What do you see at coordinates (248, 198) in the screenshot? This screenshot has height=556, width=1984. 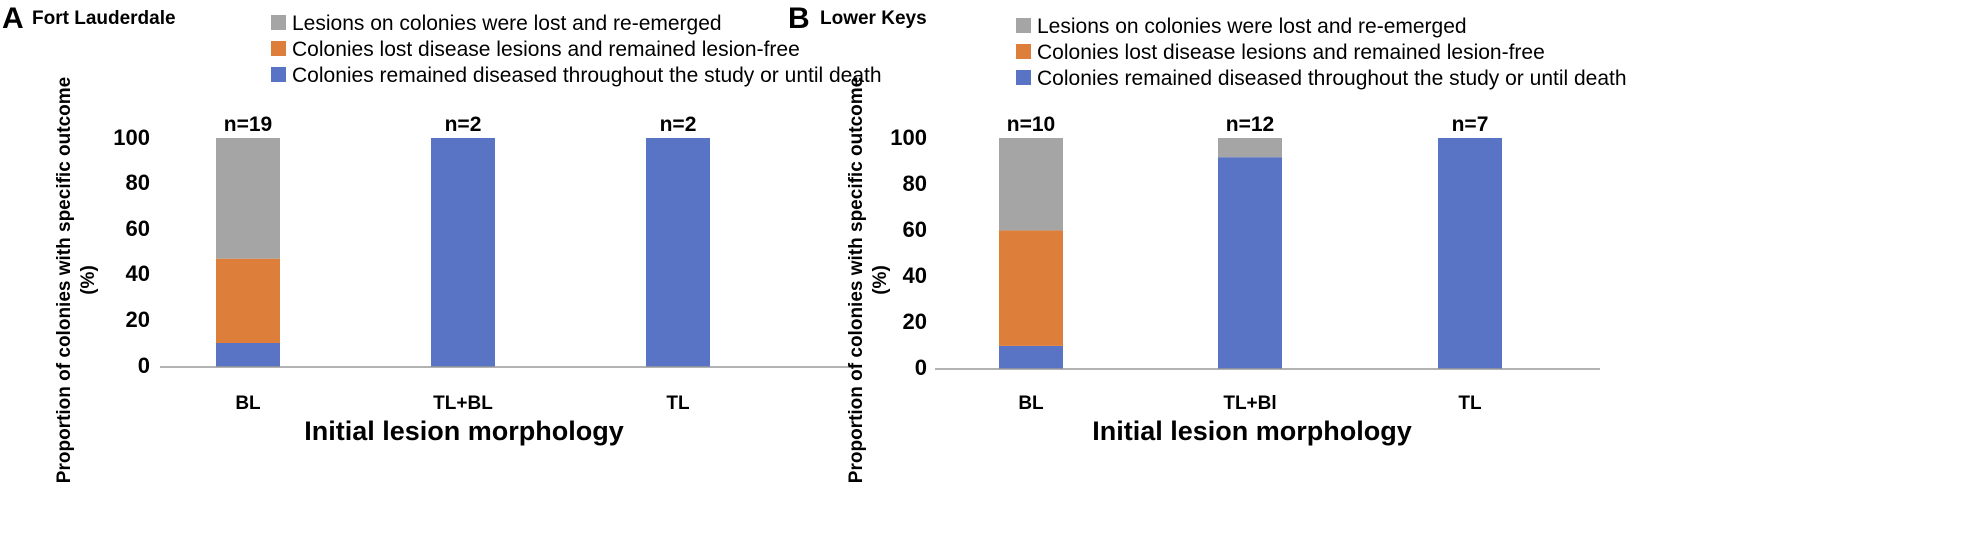 I see `panel-a-bar-bl-reemerged` at bounding box center [248, 198].